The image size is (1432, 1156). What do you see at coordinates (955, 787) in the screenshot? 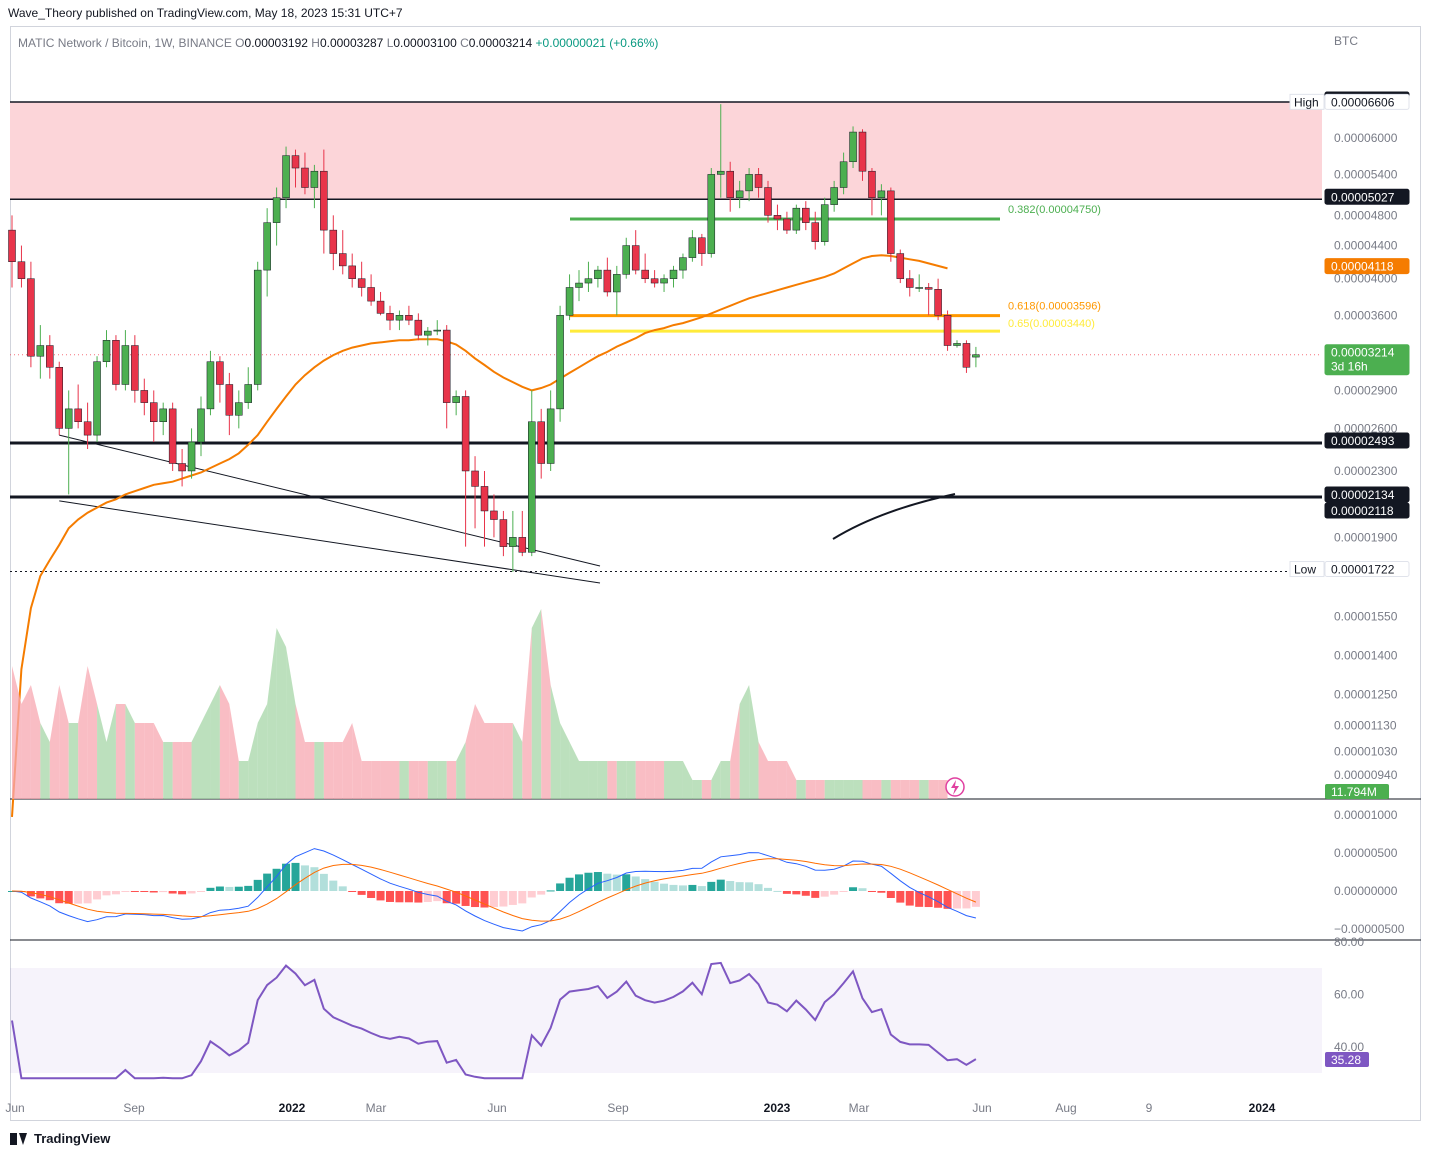
I see `lightning-icon-bolt` at bounding box center [955, 787].